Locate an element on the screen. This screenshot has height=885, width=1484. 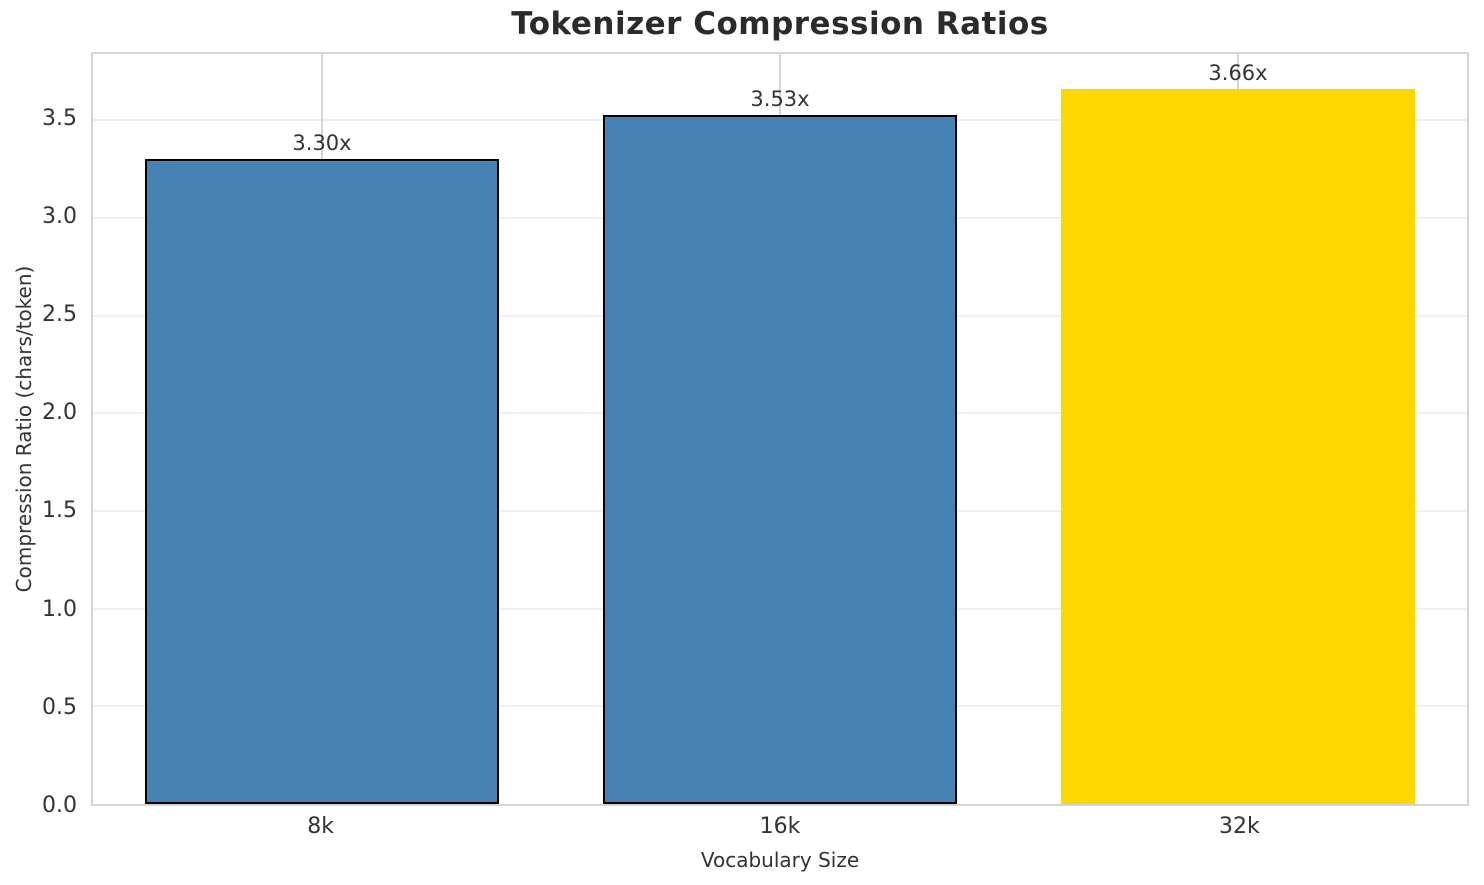
y-tick-label-1.0: 1.0 is located at coordinates (59, 609).